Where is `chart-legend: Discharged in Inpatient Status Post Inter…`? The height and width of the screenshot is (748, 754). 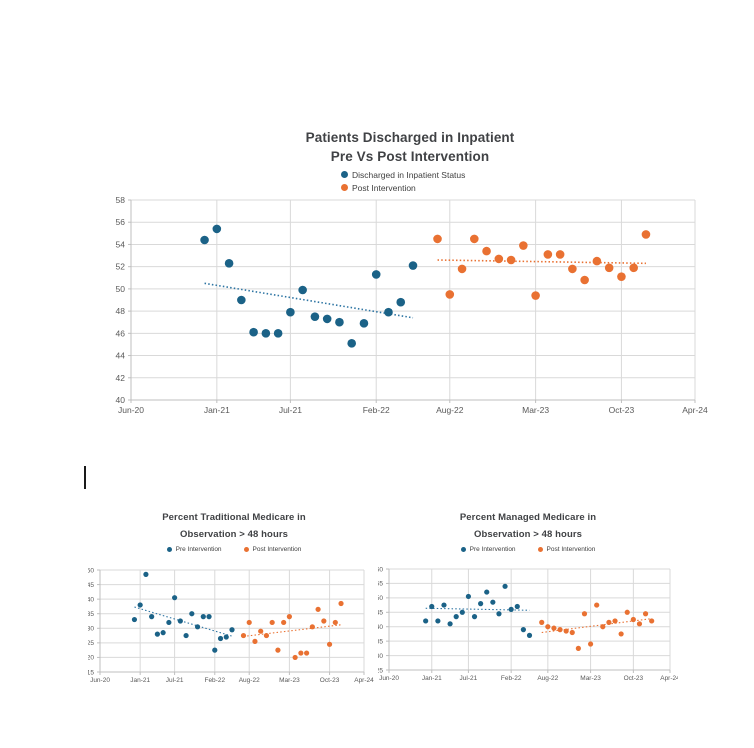 chart-legend: Discharged in Inpatient Status Post Inter… is located at coordinates (403, 181).